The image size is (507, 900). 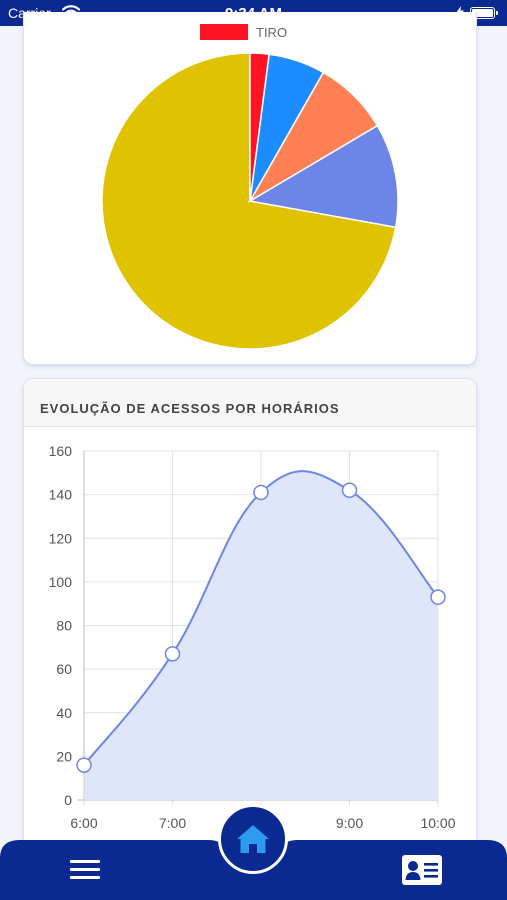 I want to click on line-chart-card-title: EVOLUÇÃO DE ACESSOS POR HORÁRIOS, so click(x=250, y=403).